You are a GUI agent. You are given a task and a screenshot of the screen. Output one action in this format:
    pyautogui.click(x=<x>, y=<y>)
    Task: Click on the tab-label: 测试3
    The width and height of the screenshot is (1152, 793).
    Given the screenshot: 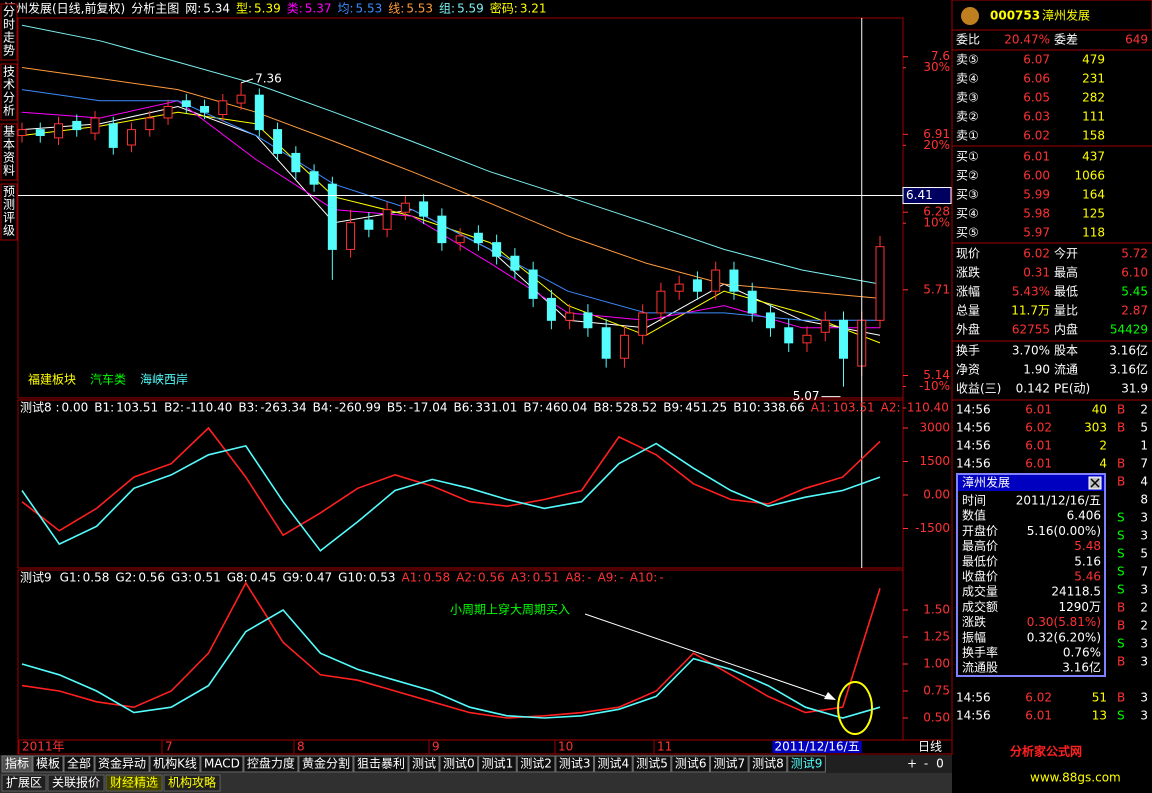 What is the action you would take?
    pyautogui.click(x=575, y=763)
    